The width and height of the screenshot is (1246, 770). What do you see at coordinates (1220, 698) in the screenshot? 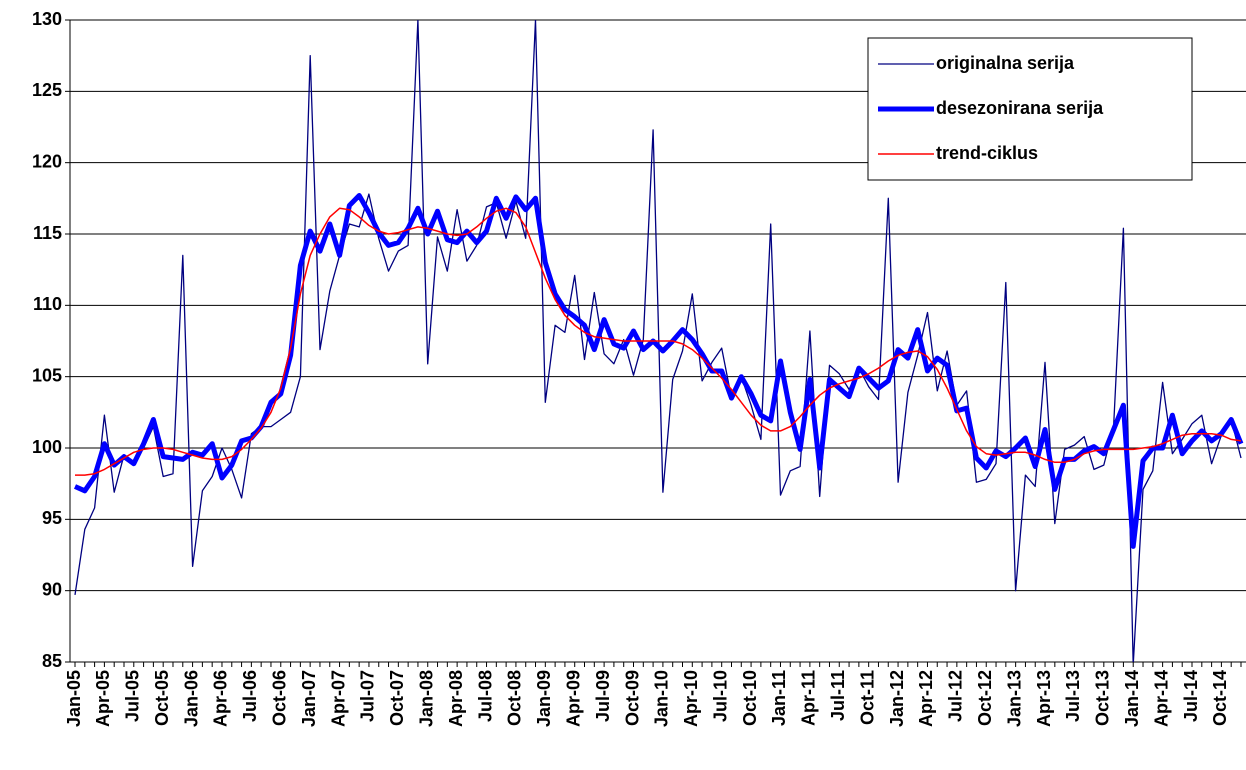
I see `x-tick-label: Oct-14` at bounding box center [1220, 698].